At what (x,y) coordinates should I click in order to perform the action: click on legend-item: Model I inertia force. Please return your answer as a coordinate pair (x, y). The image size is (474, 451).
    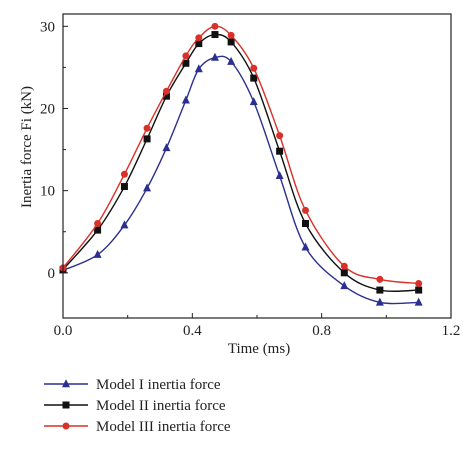
    Looking at the image, I should click on (132, 385).